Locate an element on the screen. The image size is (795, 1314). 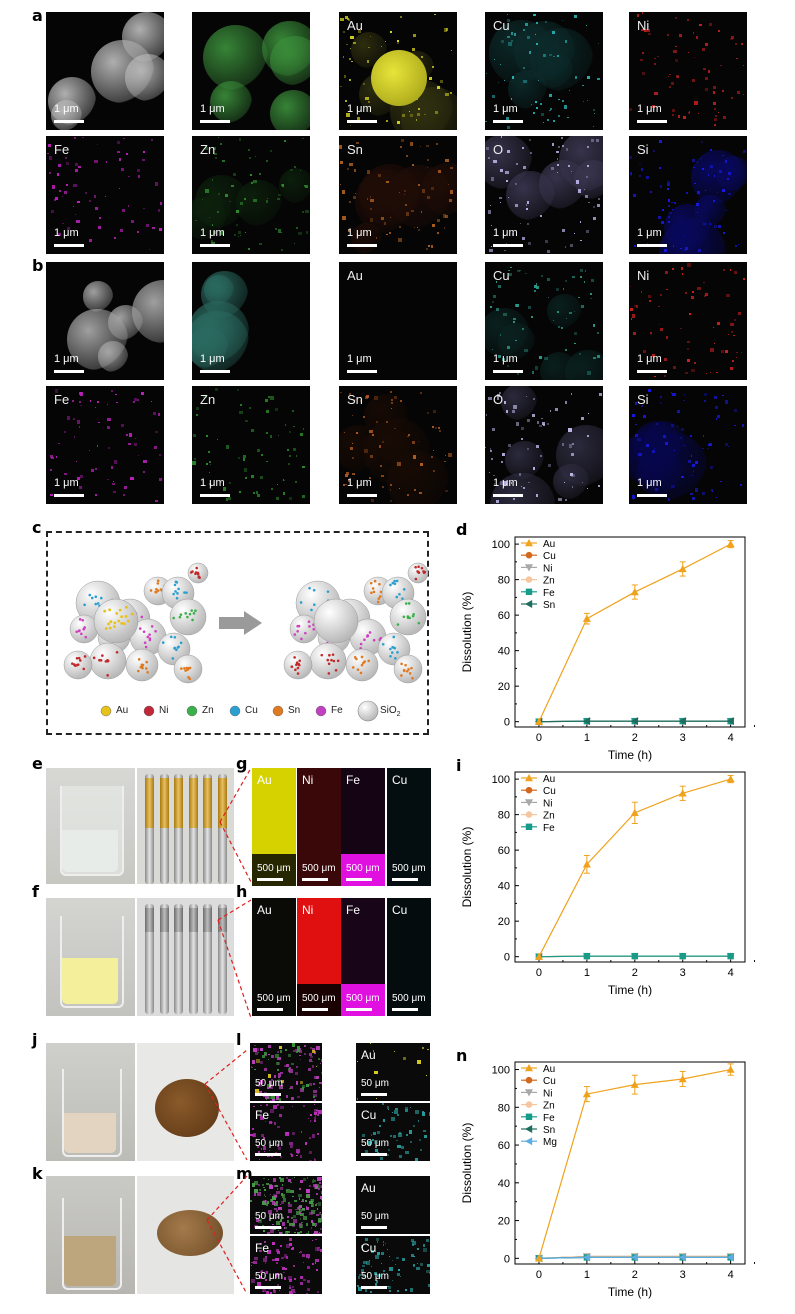
legend-c-au: Au is located at coordinates (122, 710).